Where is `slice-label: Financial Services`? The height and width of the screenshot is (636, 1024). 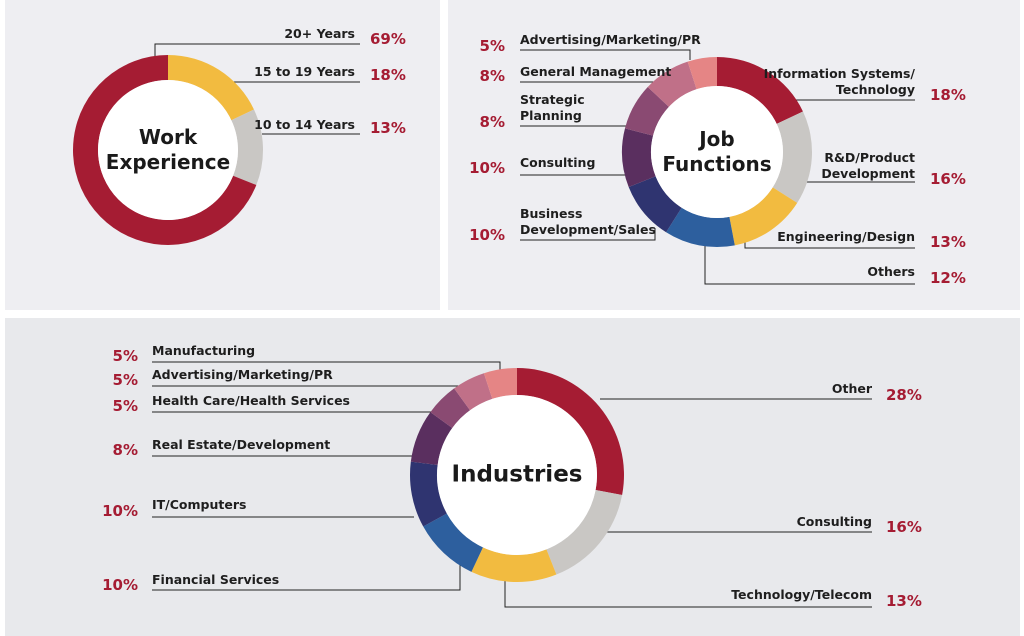
slice-label: Financial Services is located at coordinates (216, 579).